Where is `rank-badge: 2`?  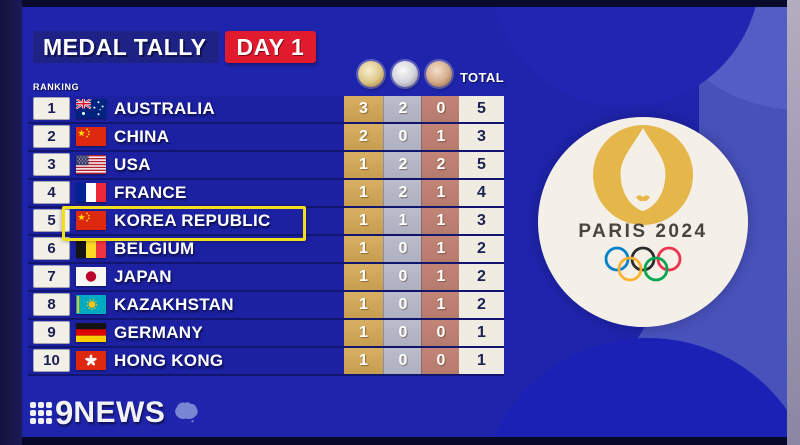 rank-badge: 2 is located at coordinates (51, 136).